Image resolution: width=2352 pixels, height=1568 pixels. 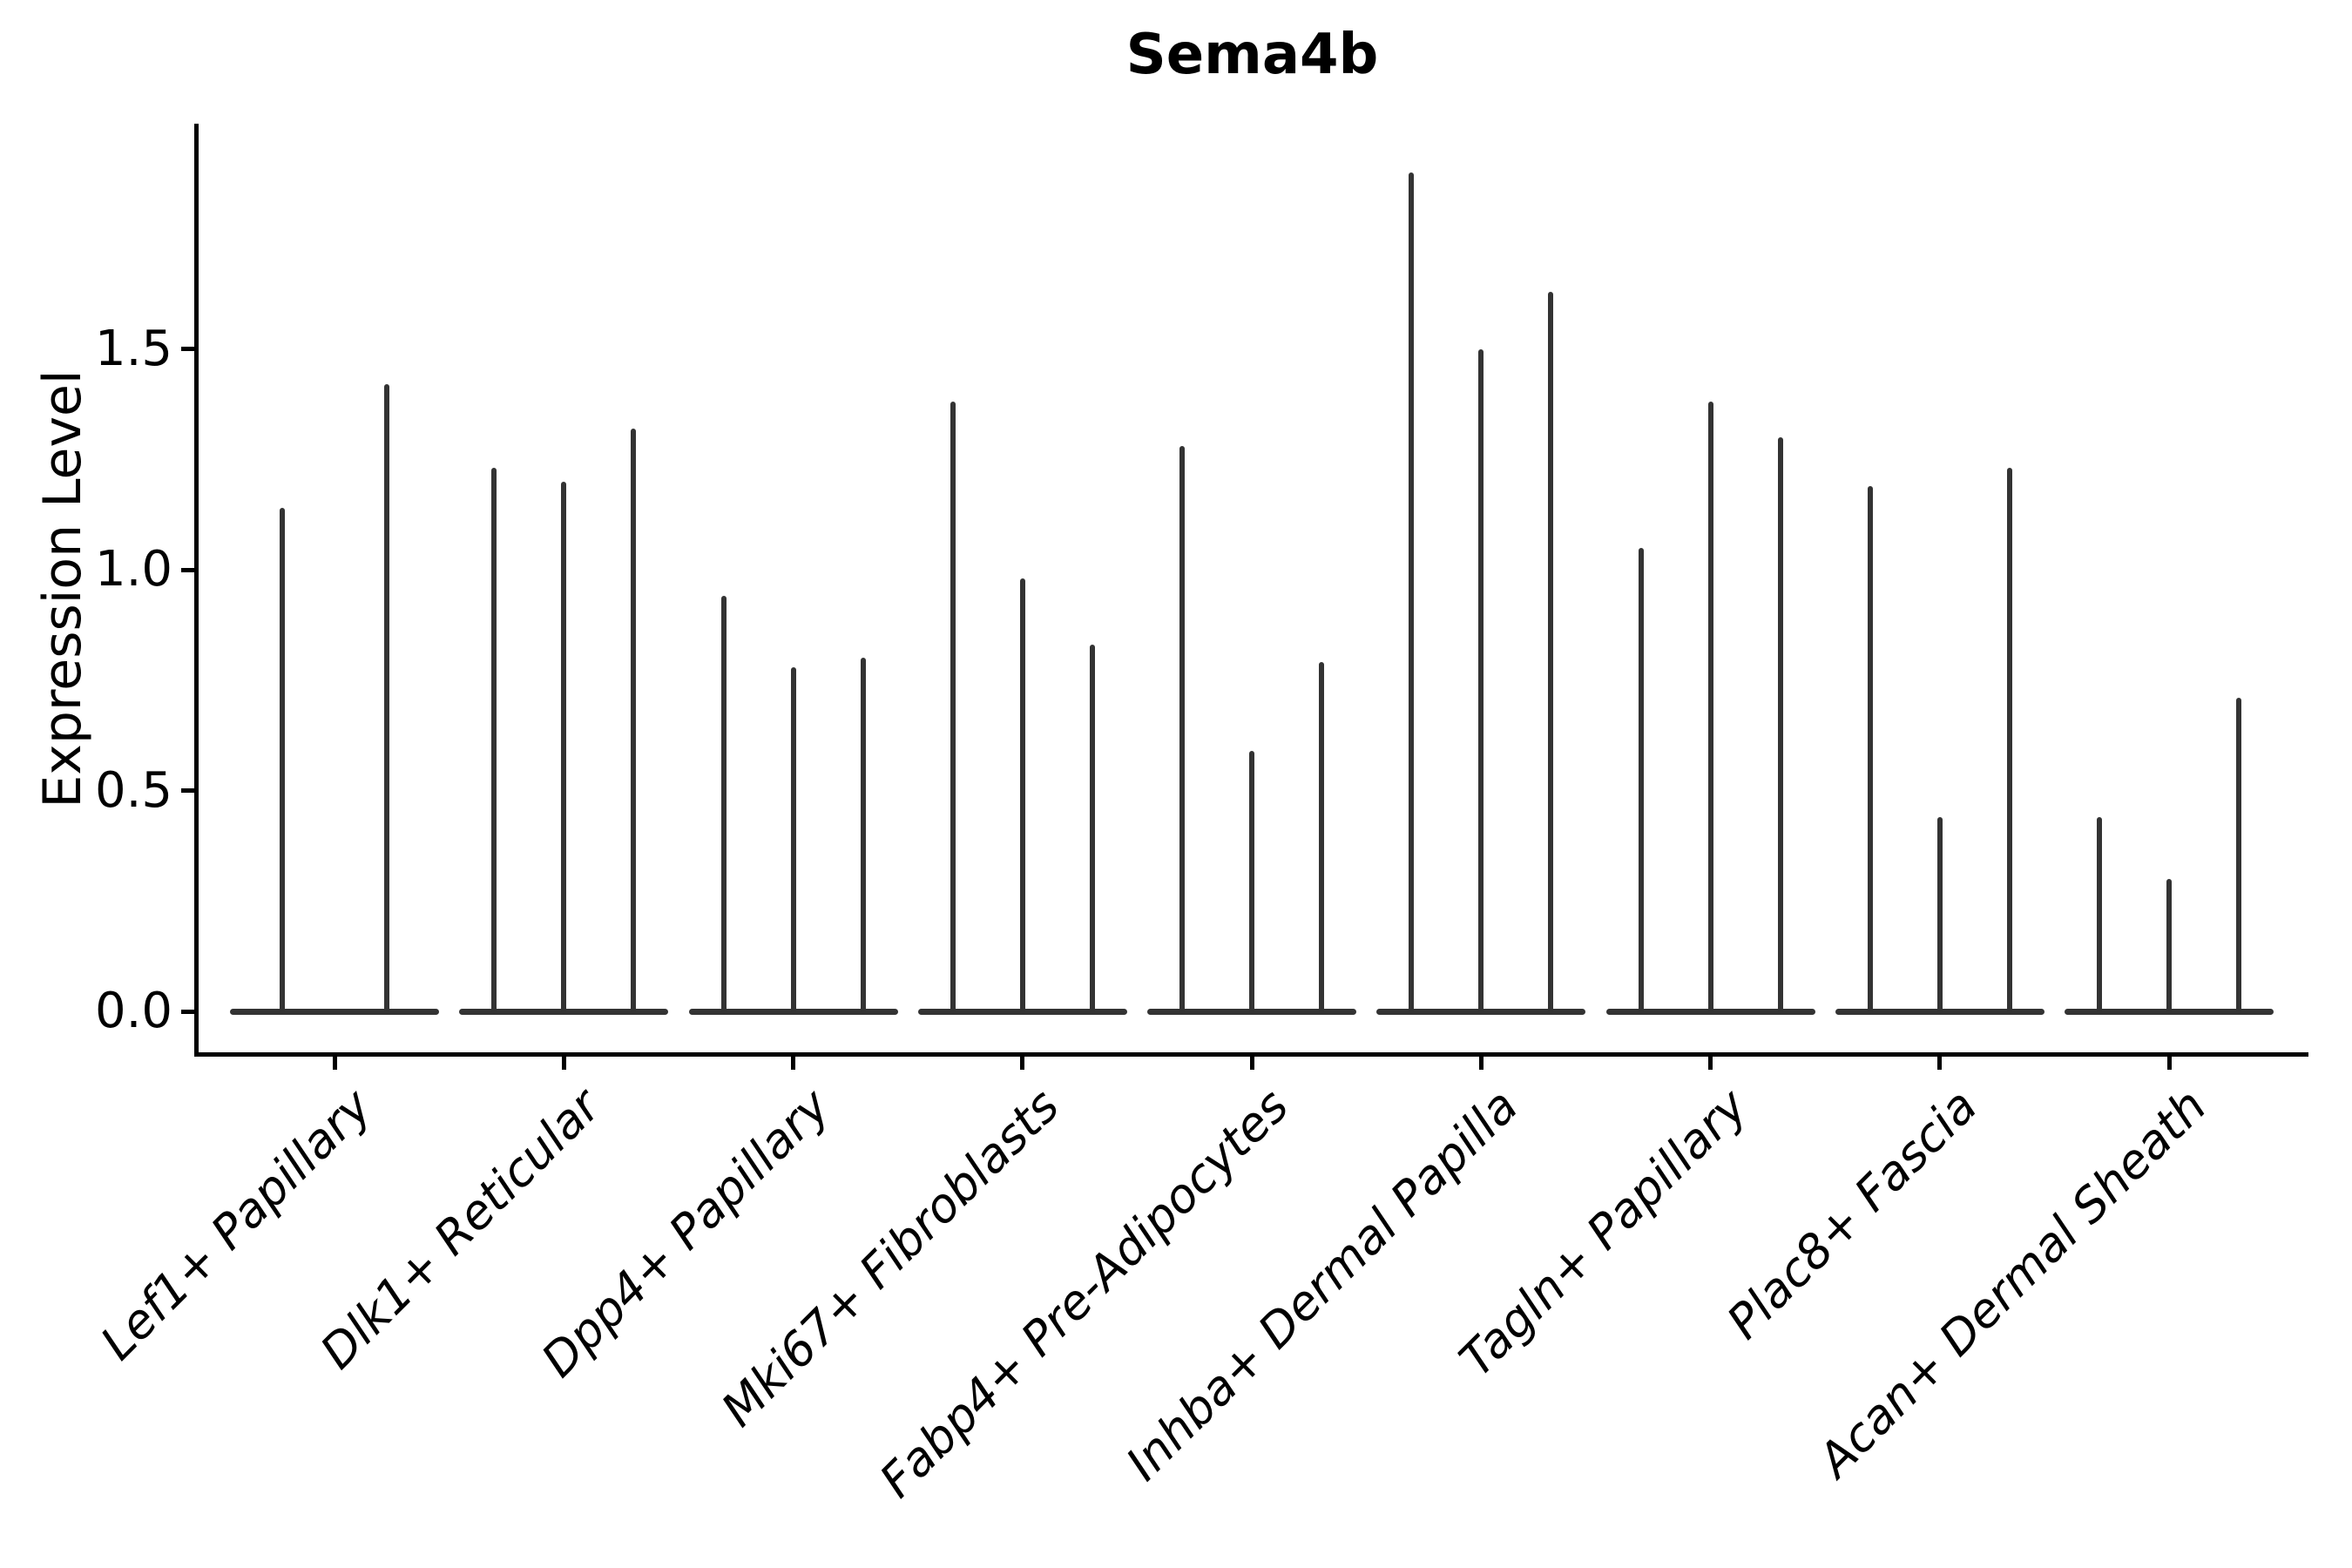 What do you see at coordinates (133, 569) in the screenshot?
I see `y-tick-label: 1.0` at bounding box center [133, 569].